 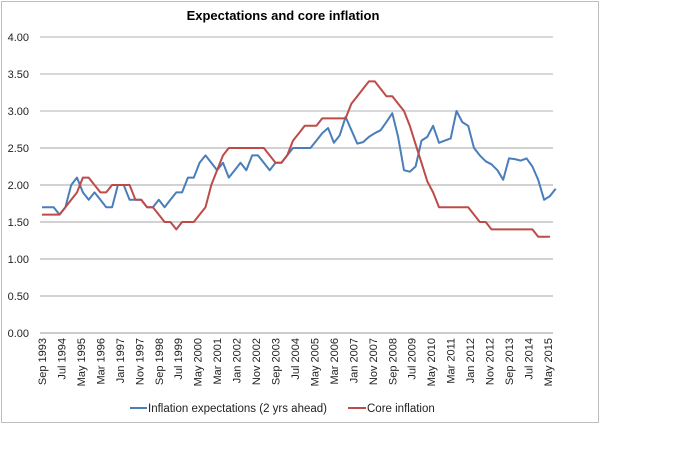 I want to click on x-tick-label: Mar 2001, so click(x=218, y=361).